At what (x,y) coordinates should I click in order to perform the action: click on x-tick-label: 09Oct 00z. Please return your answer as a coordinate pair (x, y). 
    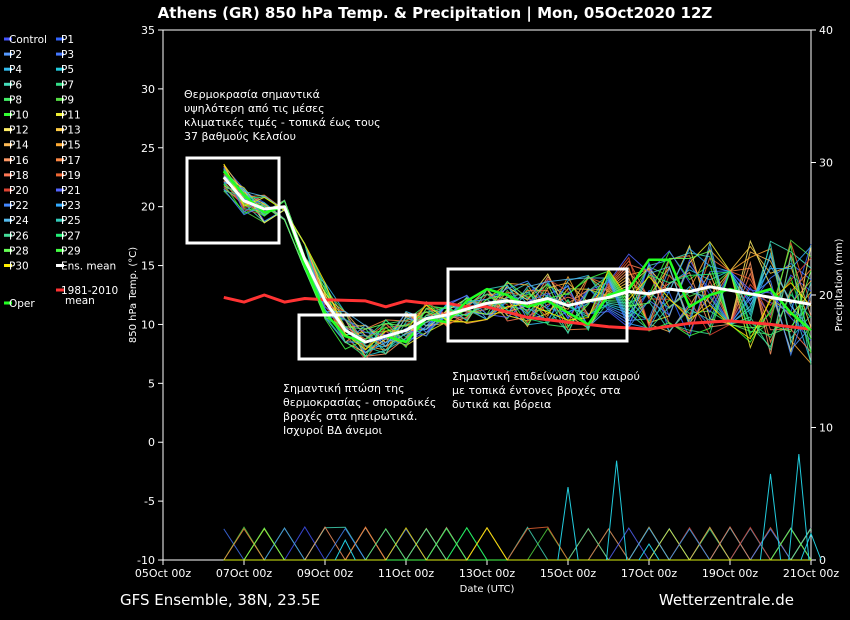
    Looking at the image, I should click on (325, 573).